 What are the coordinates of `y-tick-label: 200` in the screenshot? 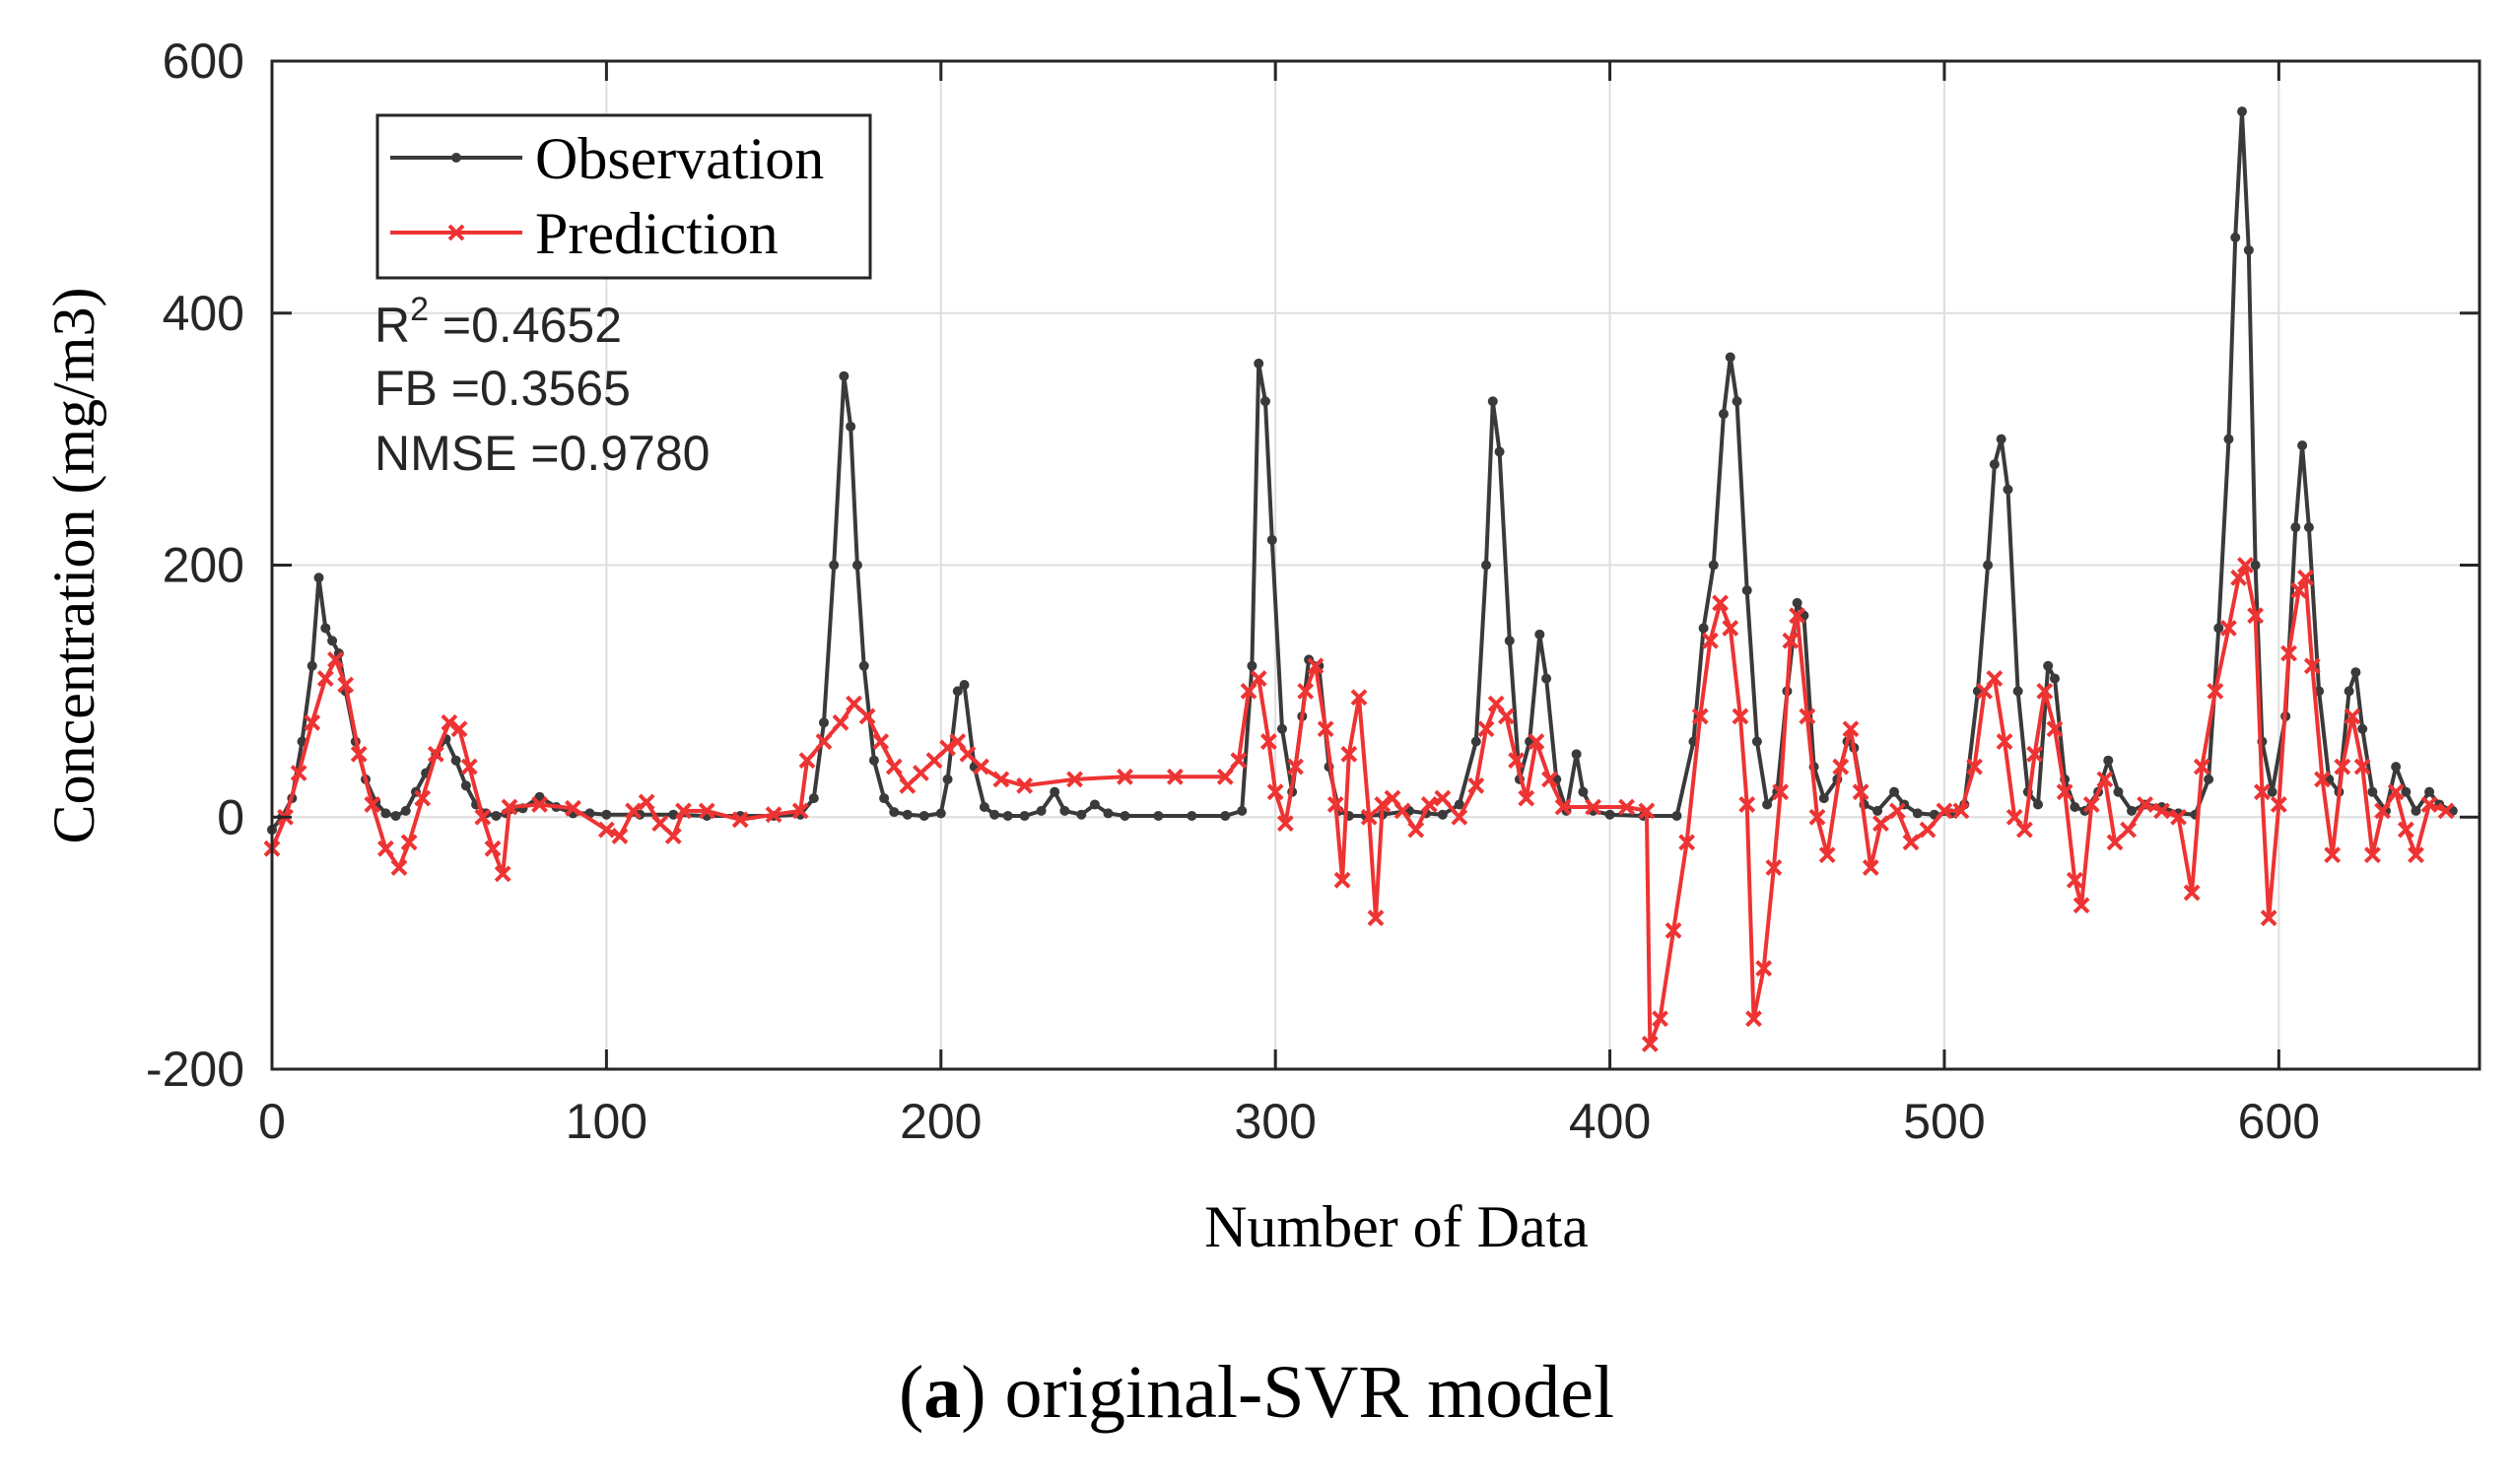 It's located at (203, 565).